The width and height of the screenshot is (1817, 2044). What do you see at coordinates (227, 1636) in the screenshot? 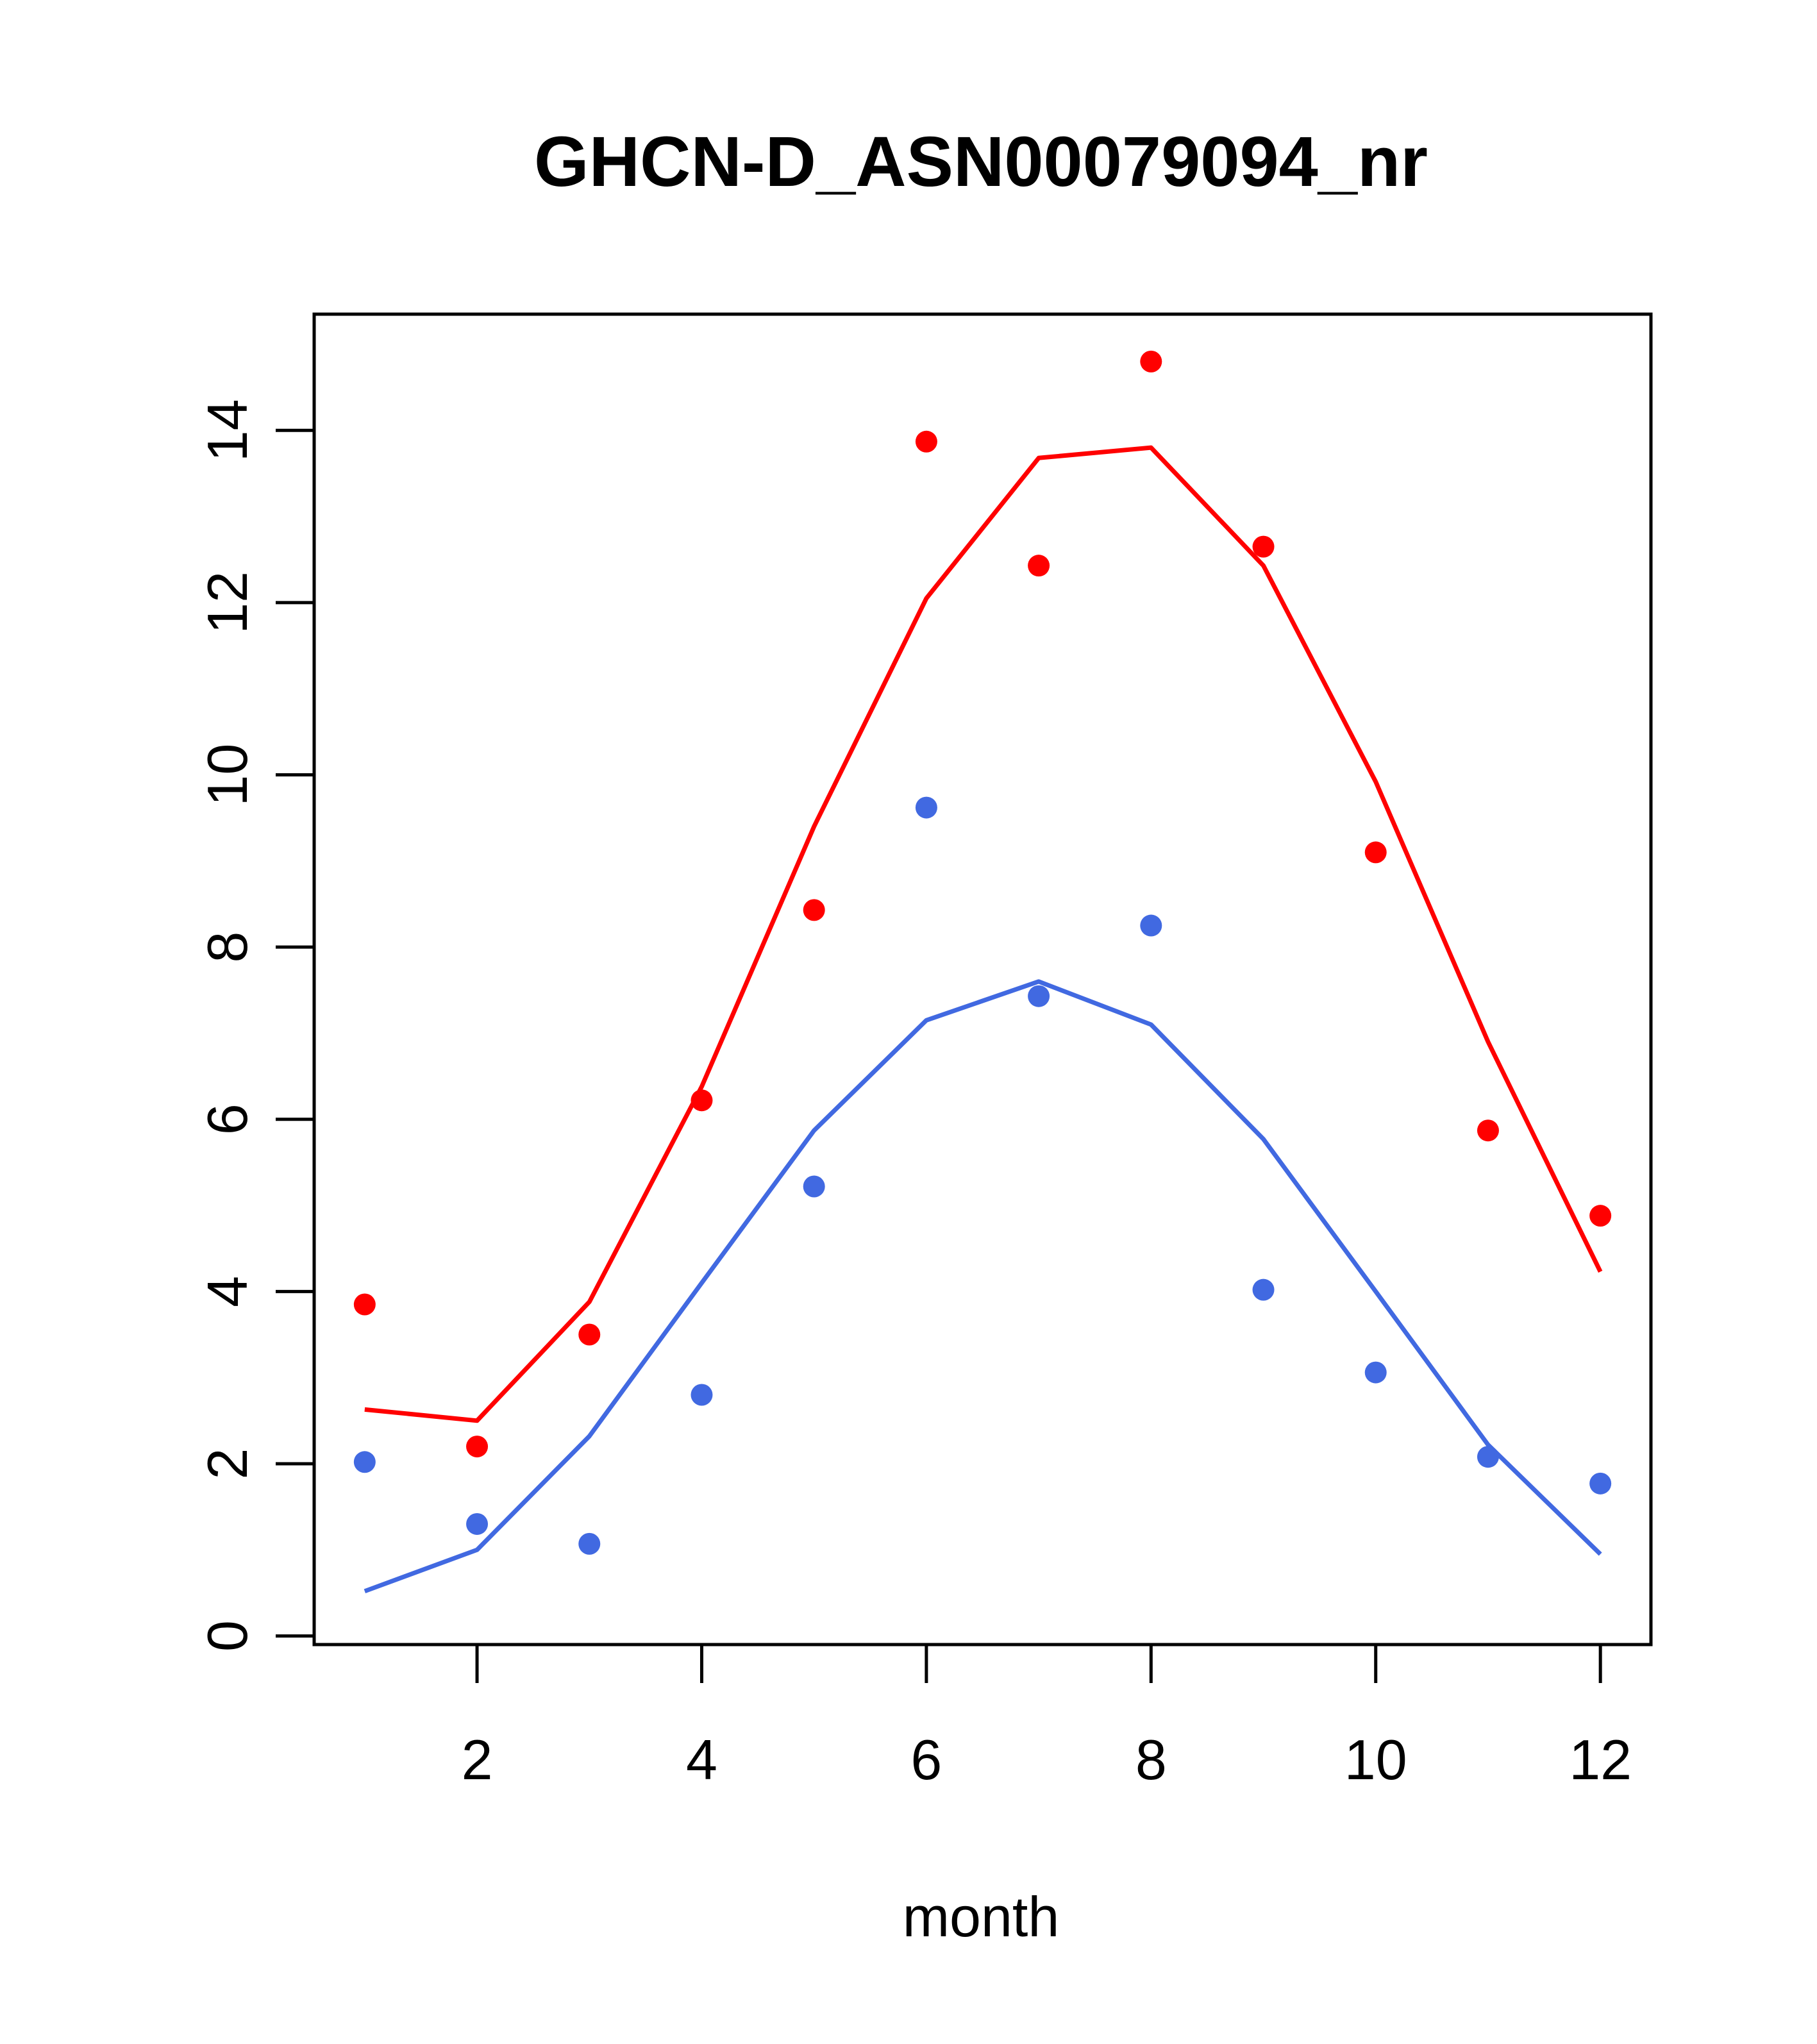
I see `y-tick-label: 0` at bounding box center [227, 1636].